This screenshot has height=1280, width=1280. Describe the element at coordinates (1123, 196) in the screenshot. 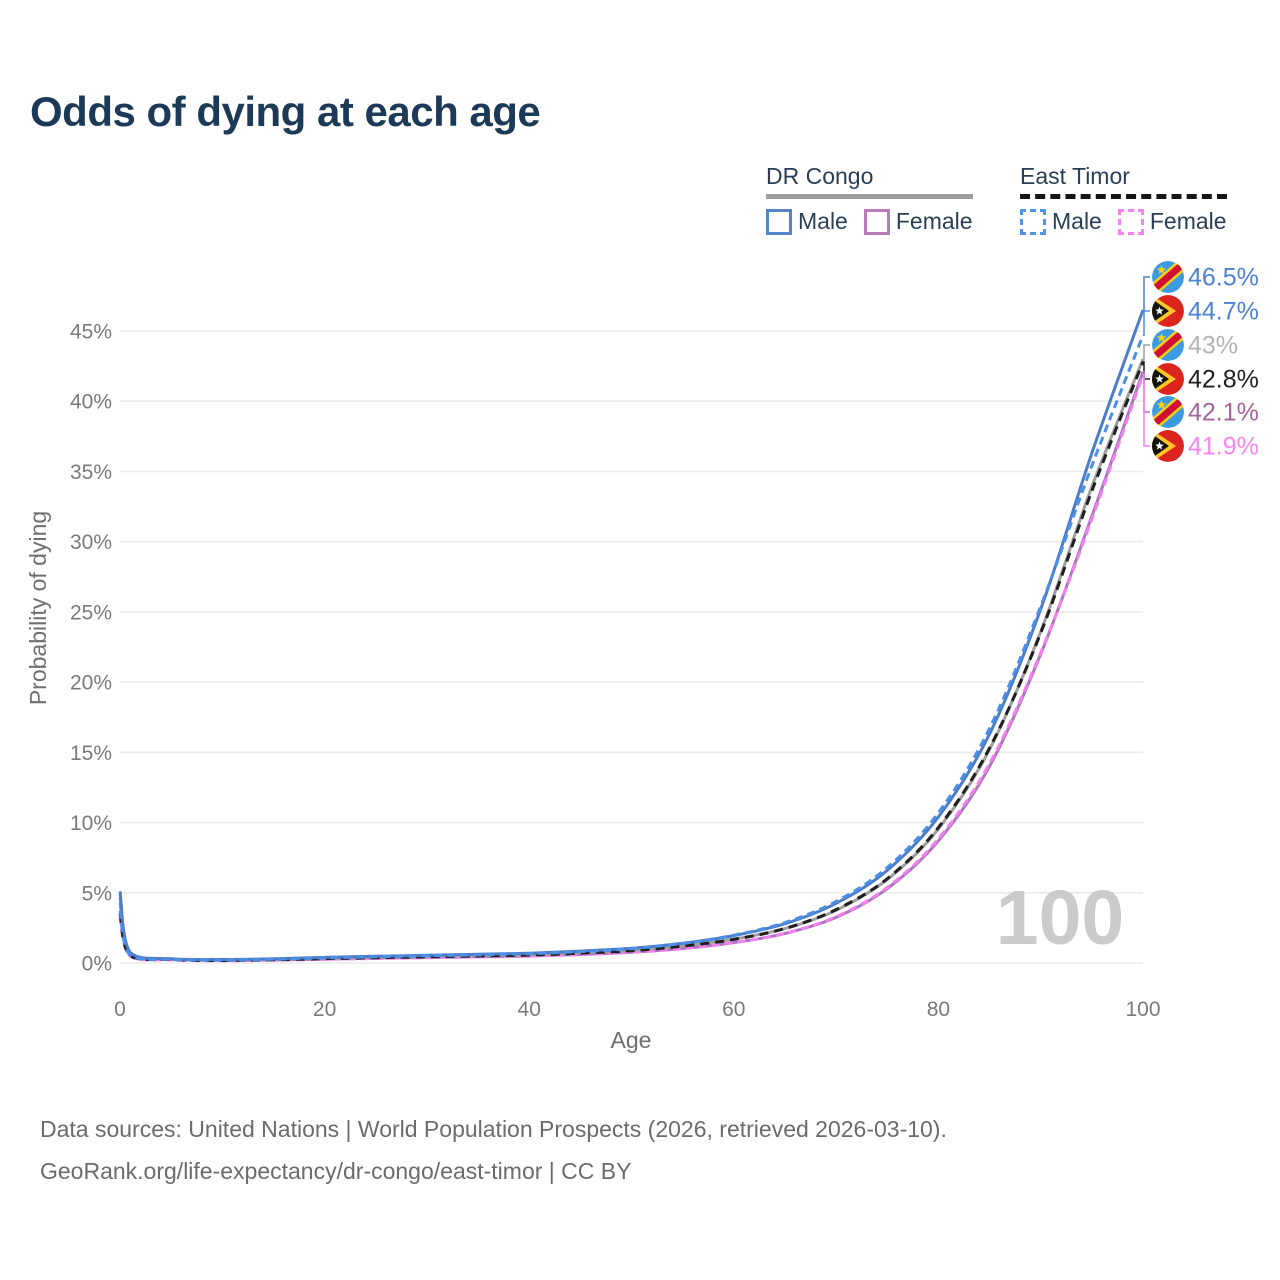

I see `legend-underline-dashed` at that location.